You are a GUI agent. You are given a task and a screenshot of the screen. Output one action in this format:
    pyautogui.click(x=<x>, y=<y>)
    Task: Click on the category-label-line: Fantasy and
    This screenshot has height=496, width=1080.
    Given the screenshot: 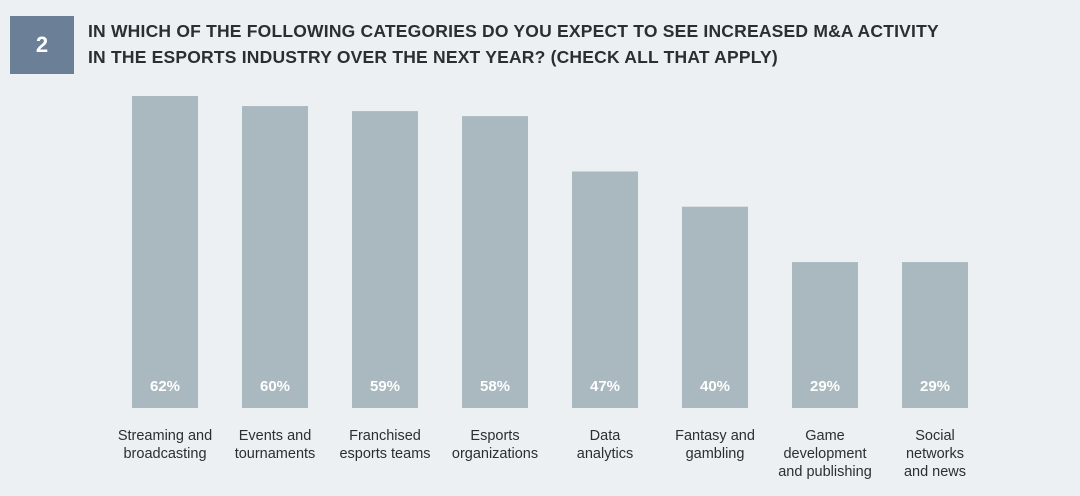 What is the action you would take?
    pyautogui.click(x=715, y=436)
    